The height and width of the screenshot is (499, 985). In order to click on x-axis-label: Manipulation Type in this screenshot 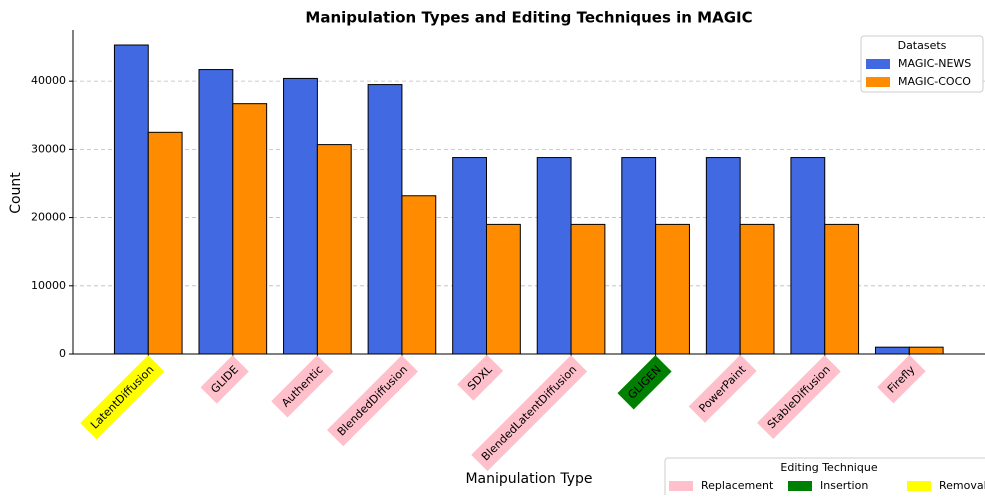, I will do `click(528, 479)`.